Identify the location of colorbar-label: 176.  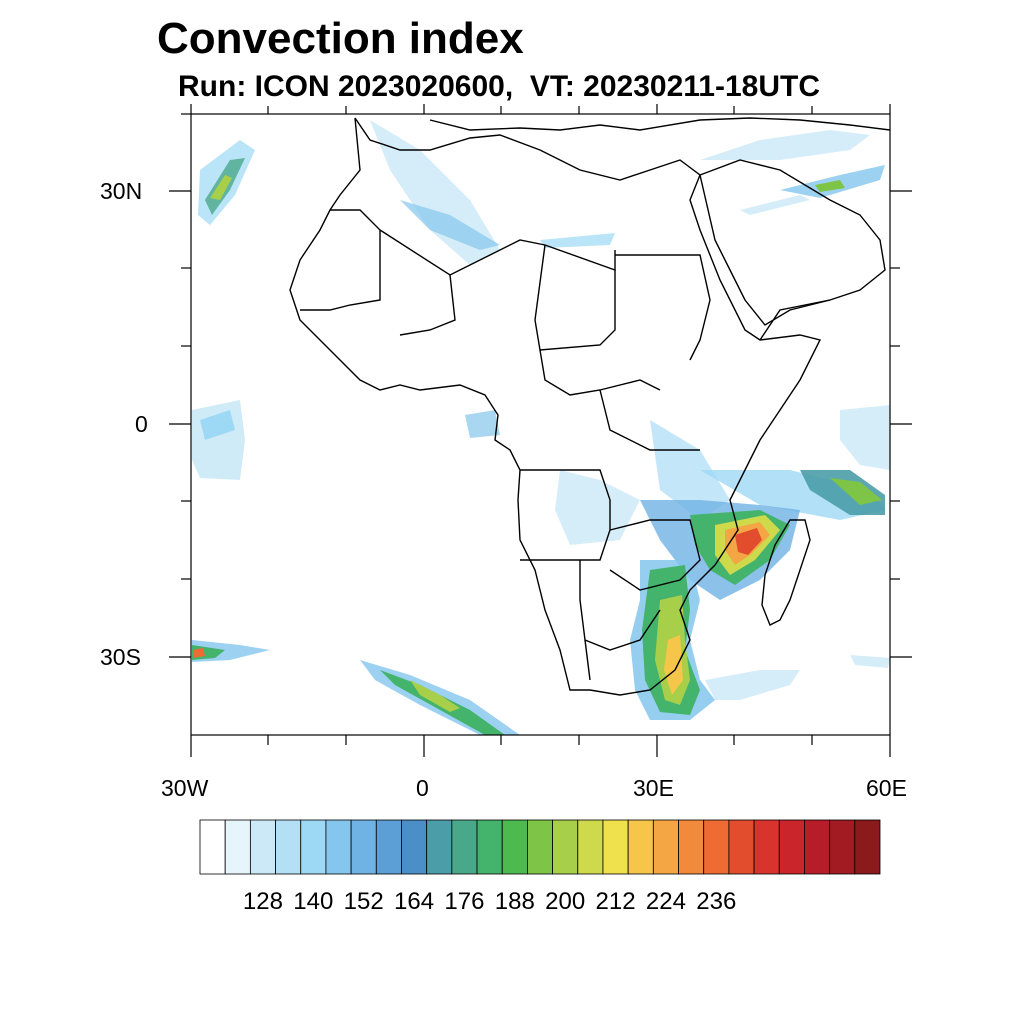
(464, 901).